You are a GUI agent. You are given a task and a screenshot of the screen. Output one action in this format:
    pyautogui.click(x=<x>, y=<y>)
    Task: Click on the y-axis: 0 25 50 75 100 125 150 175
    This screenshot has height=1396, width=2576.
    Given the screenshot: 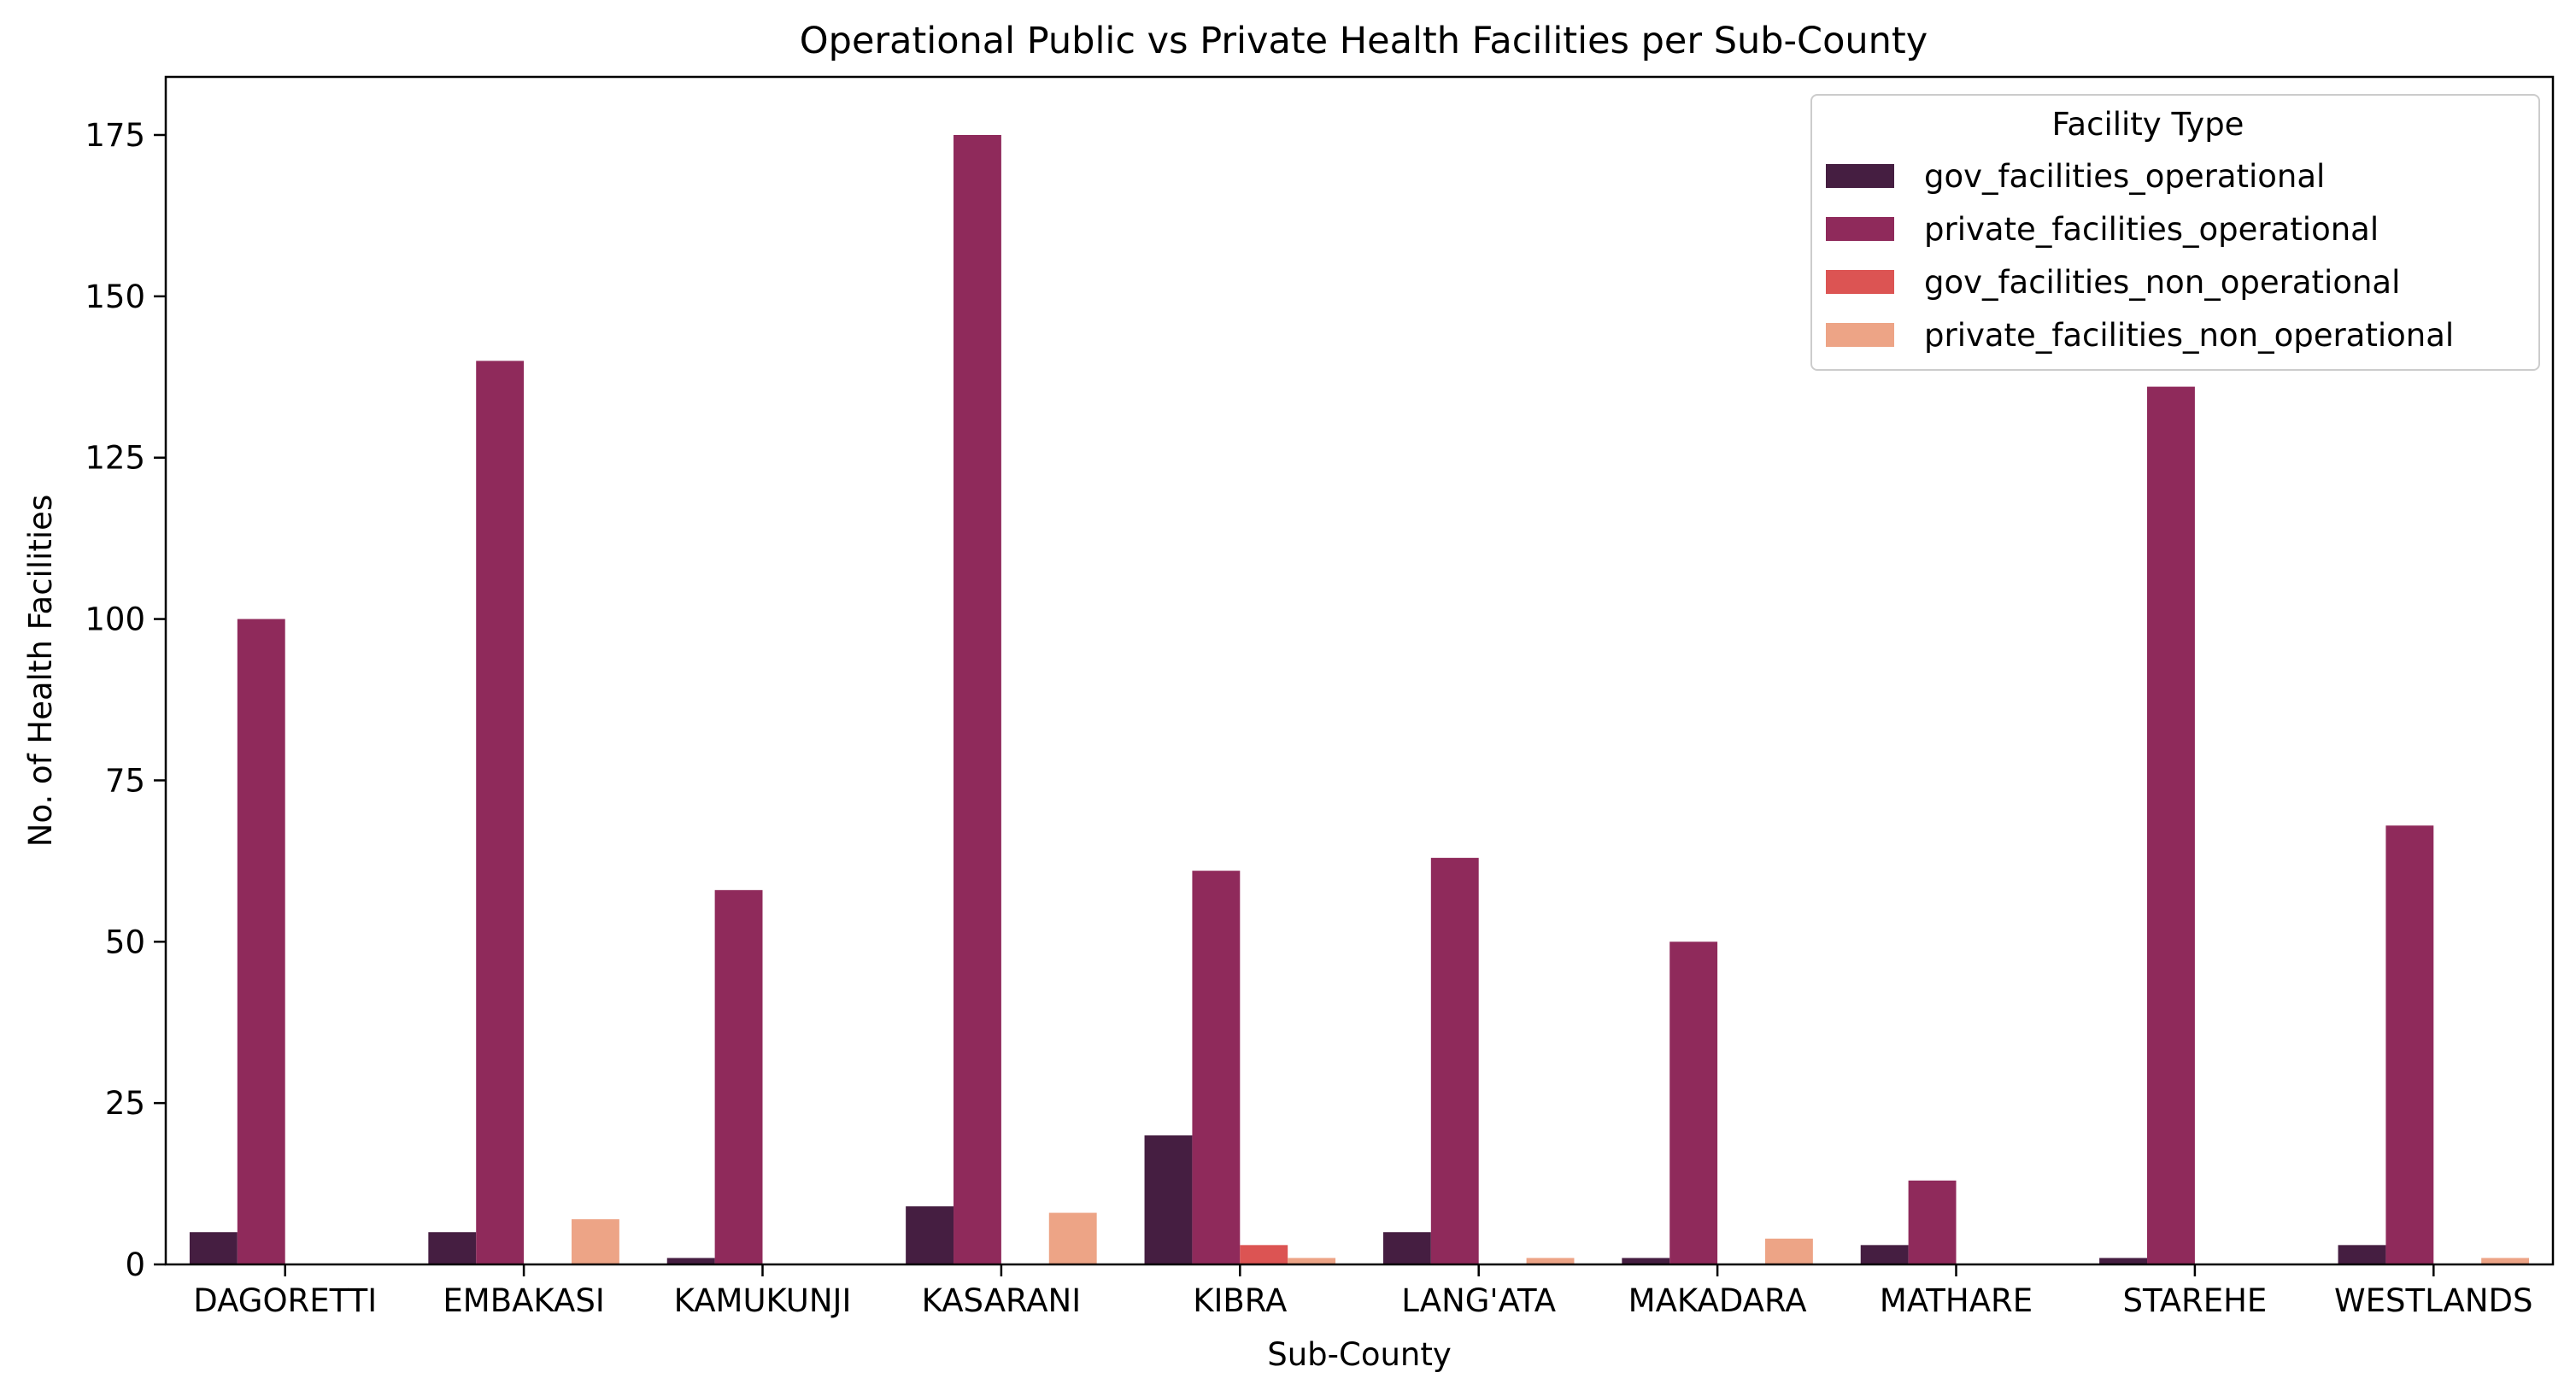 What is the action you would take?
    pyautogui.click(x=125, y=700)
    